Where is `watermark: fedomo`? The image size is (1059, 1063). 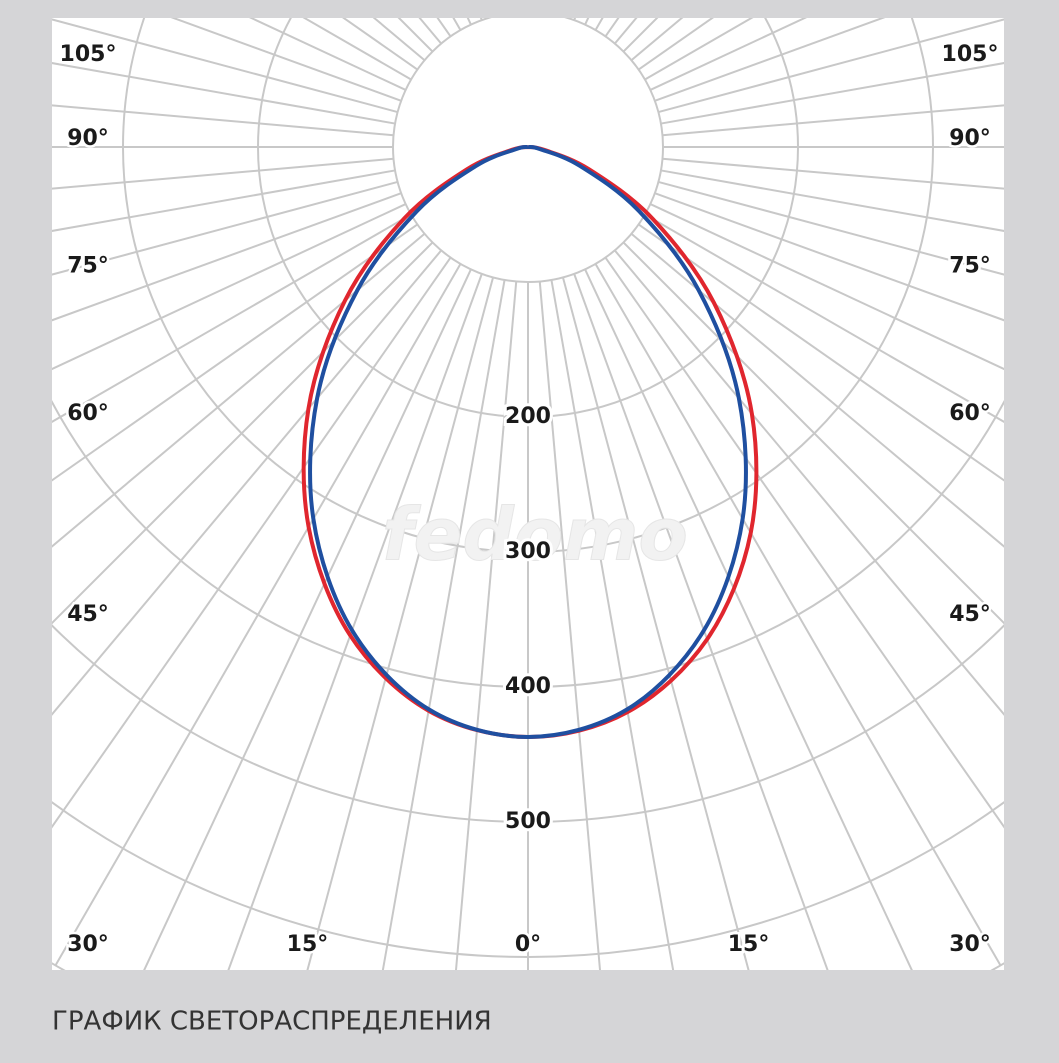
watermark: fedomo is located at coordinates (535, 535).